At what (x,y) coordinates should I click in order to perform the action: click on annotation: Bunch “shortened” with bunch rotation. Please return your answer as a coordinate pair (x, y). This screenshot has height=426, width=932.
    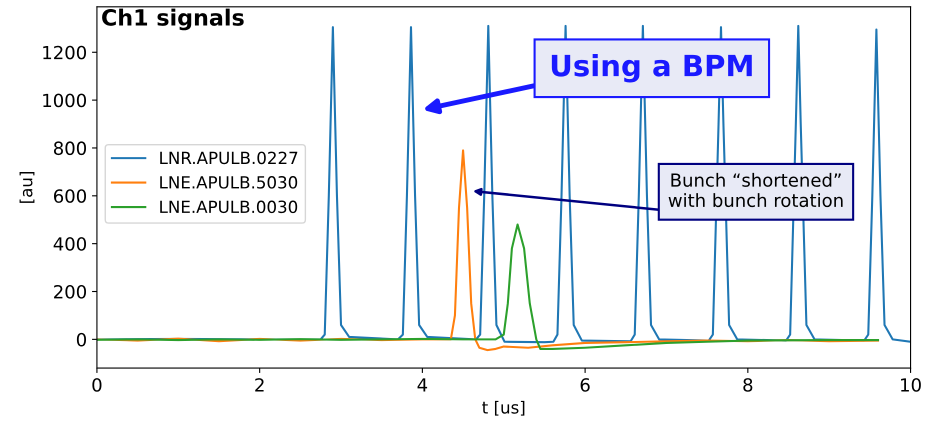
    Looking at the image, I should click on (755, 190).